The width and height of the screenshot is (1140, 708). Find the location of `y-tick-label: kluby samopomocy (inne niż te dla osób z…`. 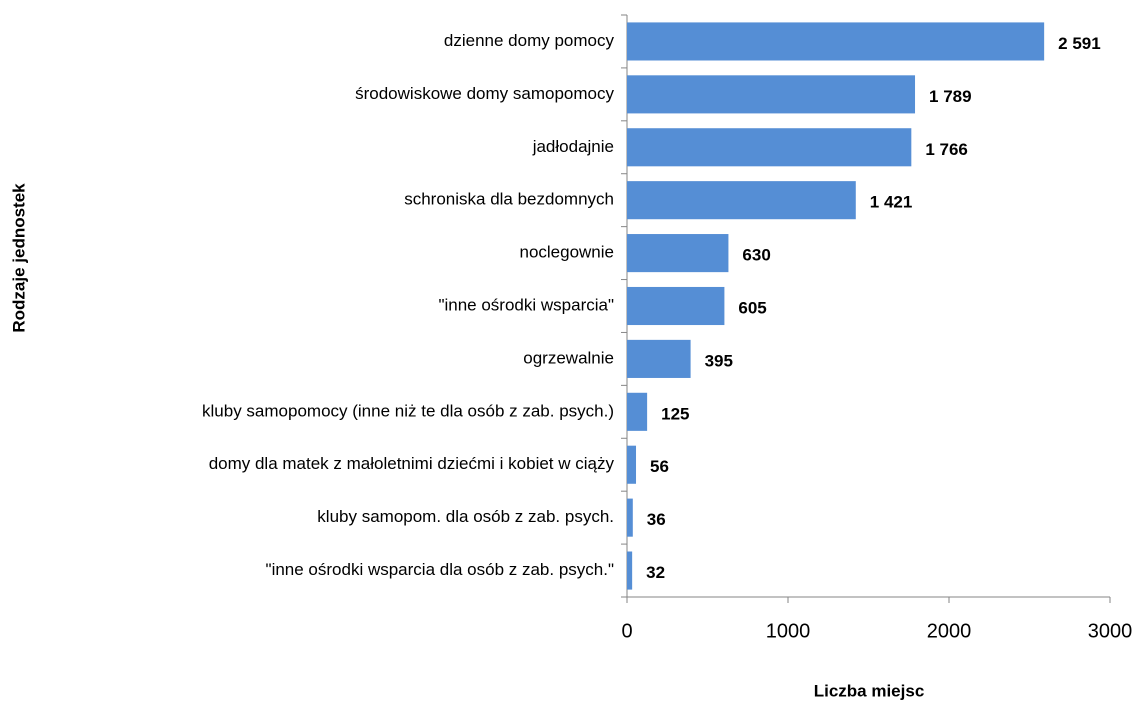

y-tick-label: kluby samopomocy (inne niż te dla osób z… is located at coordinates (408, 410).